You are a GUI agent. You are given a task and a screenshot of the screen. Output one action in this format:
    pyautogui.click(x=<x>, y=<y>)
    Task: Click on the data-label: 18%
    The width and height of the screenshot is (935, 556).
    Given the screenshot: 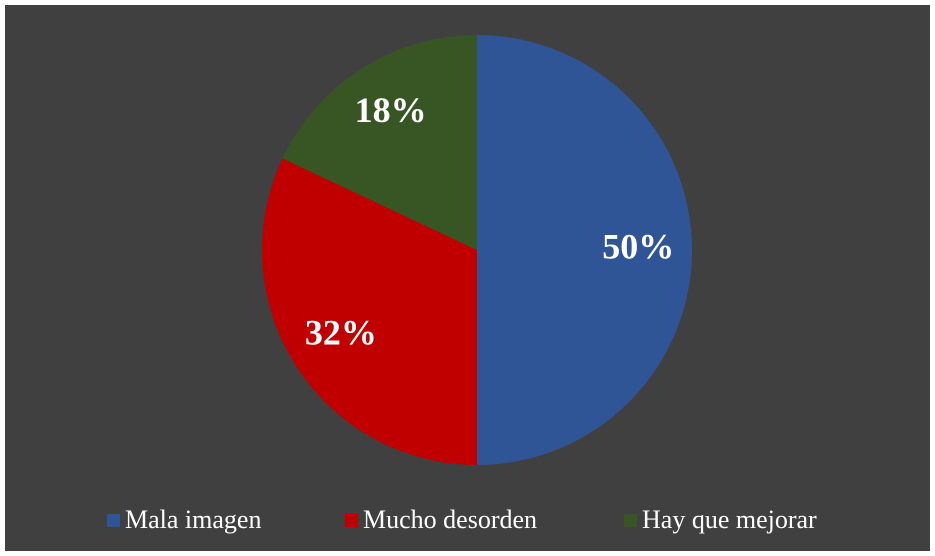 What is the action you would take?
    pyautogui.click(x=391, y=110)
    